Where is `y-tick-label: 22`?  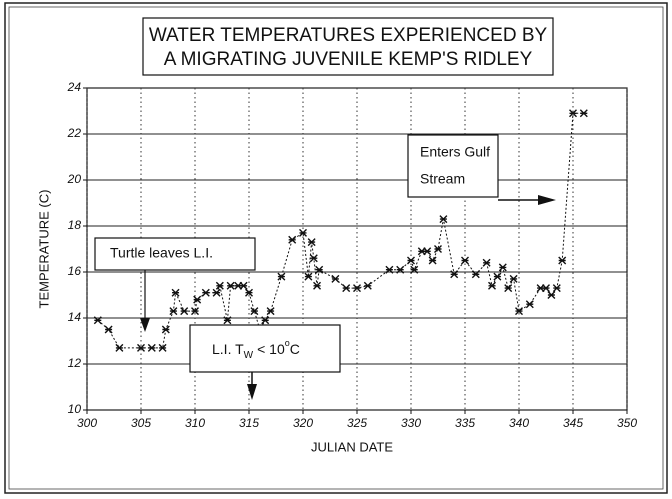
y-tick-label: 22 is located at coordinates (74, 133).